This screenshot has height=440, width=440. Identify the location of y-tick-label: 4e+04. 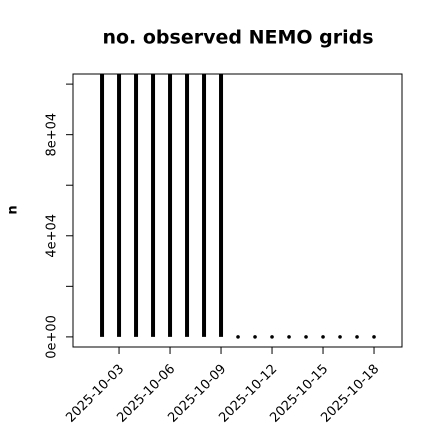
(52, 236).